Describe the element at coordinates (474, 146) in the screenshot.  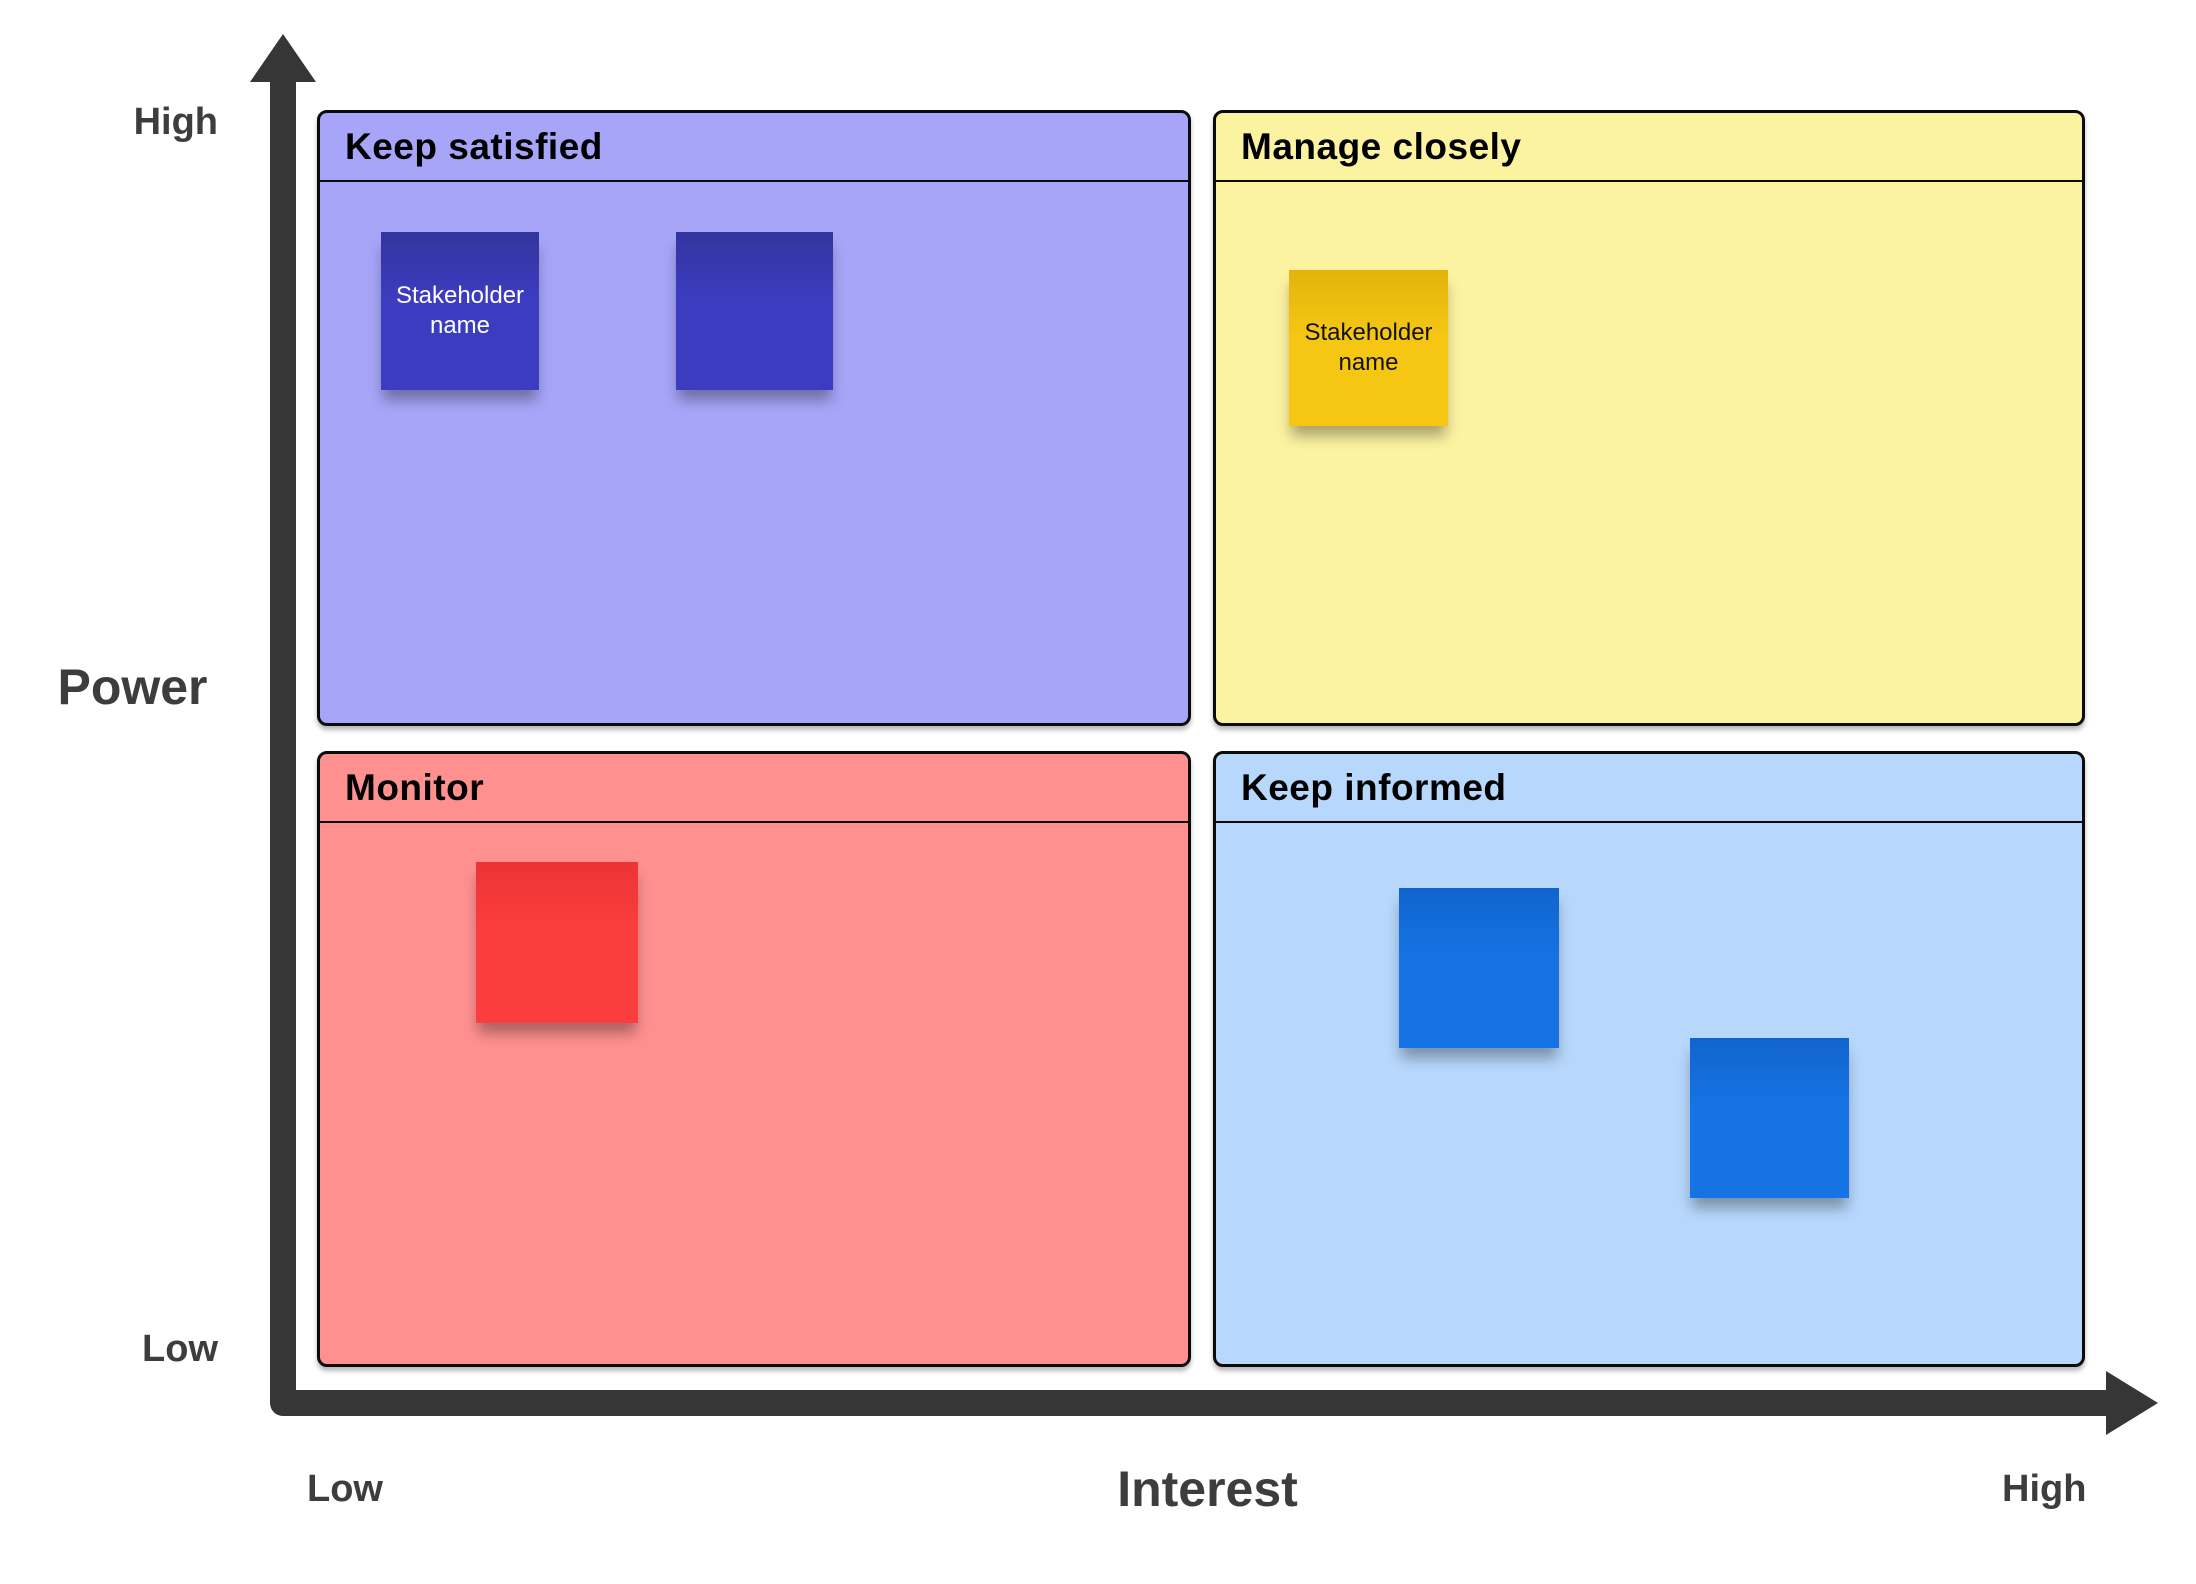
I see `quadrant-title: Keep satisfied` at that location.